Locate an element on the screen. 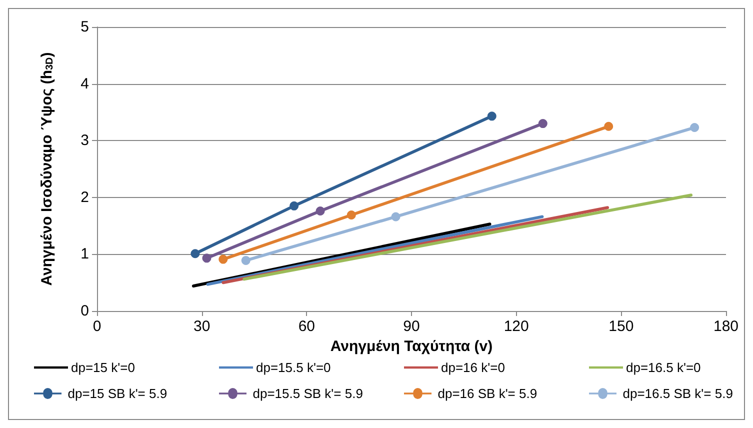 The image size is (753, 428). legend-label: dp=16 SB k'= 5.9 is located at coordinates (488, 393).